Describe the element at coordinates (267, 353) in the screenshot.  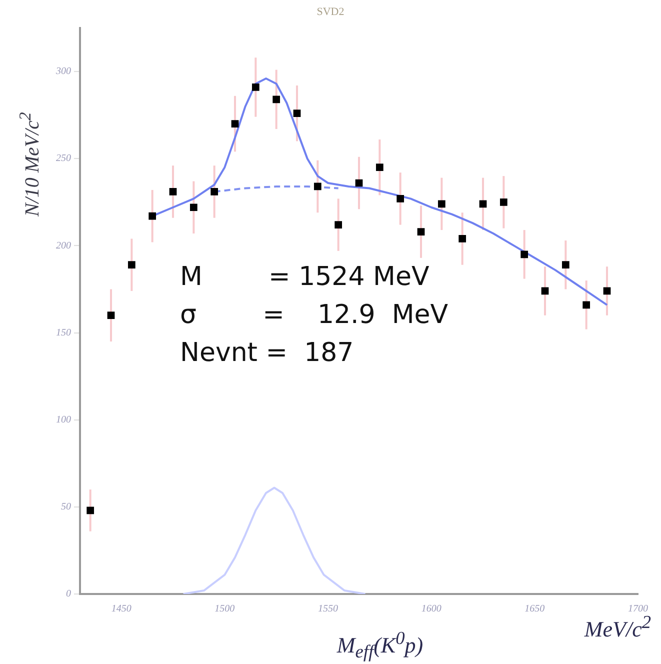
I see `annotation: Nevnt = 187` at that location.